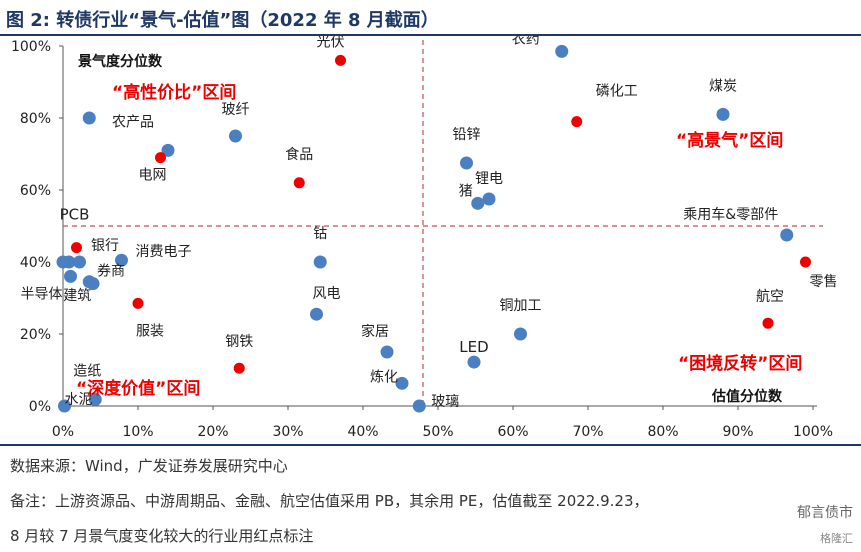  Describe the element at coordinates (153, 176) in the screenshot. I see `point-label: 电网` at that location.